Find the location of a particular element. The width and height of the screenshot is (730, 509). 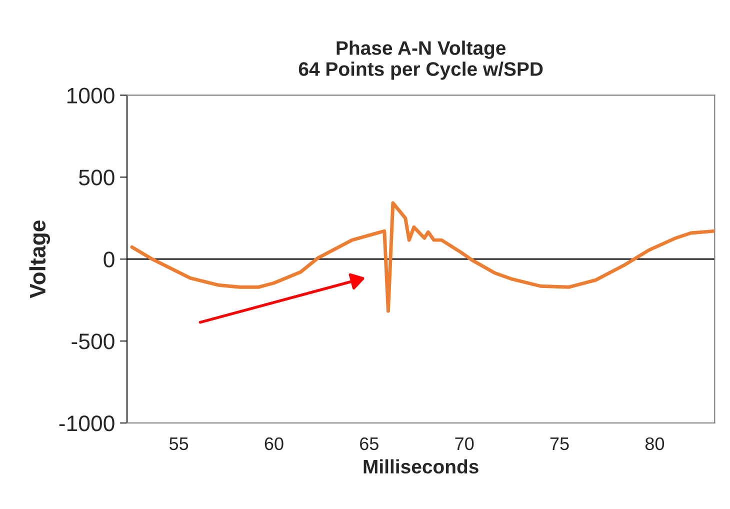

x-axis-title: Milliseconds is located at coordinates (421, 466).